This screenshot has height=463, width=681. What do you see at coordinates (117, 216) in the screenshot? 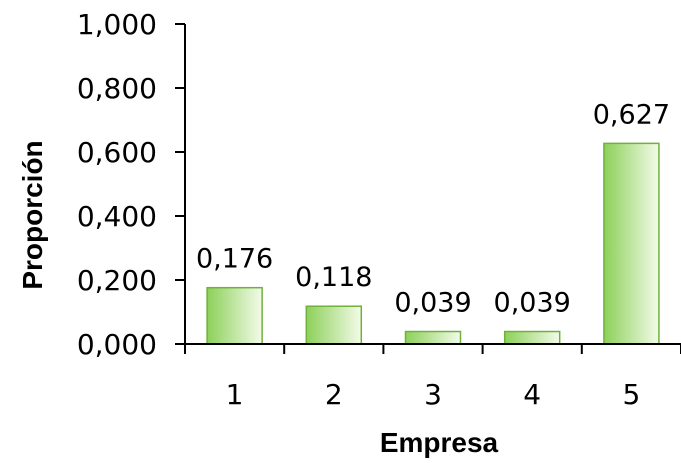
I see `y-tick-label: 0,400` at bounding box center [117, 216].